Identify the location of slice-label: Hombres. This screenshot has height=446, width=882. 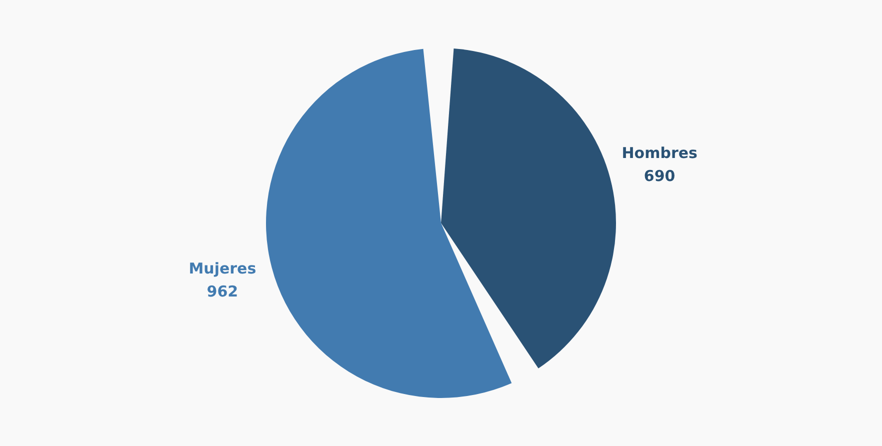
(660, 153).